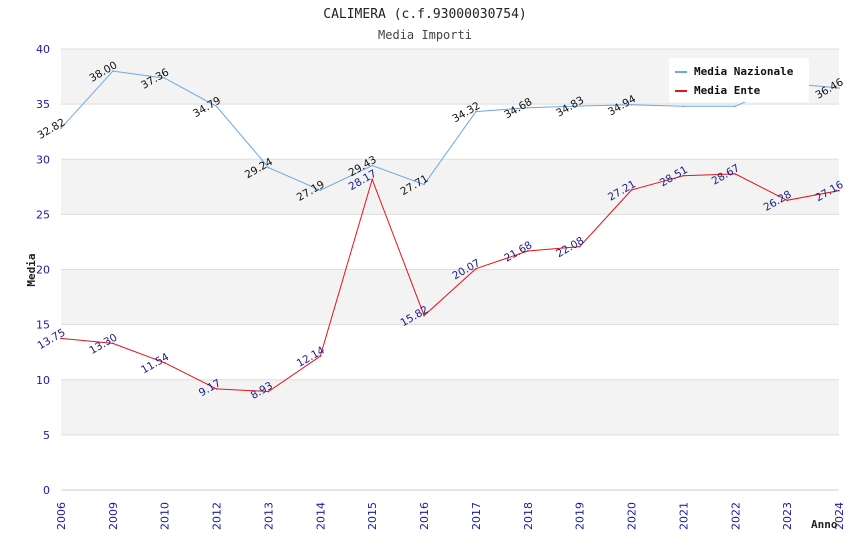  Describe the element at coordinates (46, 435) in the screenshot. I see `y-tick-label: 5` at that location.